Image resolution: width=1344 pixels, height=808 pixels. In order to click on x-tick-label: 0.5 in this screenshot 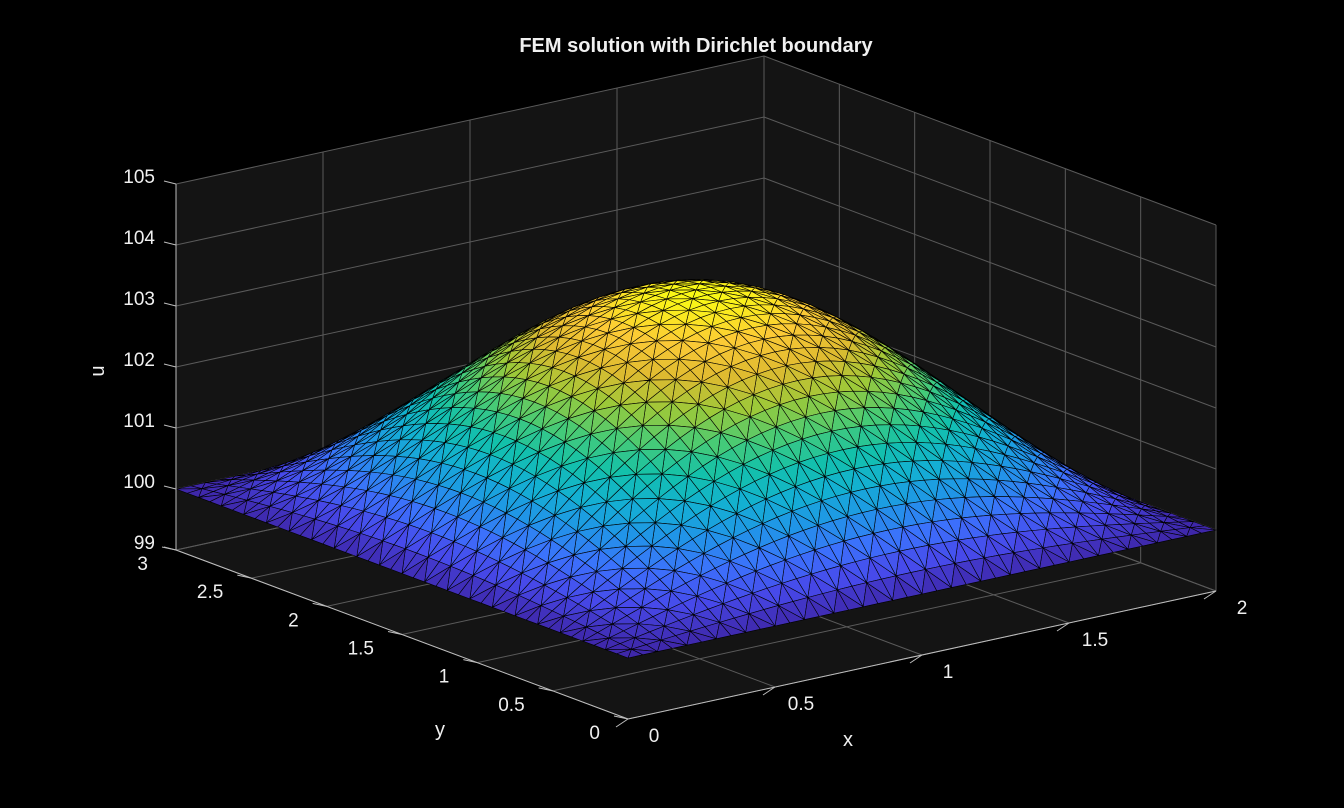, I will do `click(801, 704)`.